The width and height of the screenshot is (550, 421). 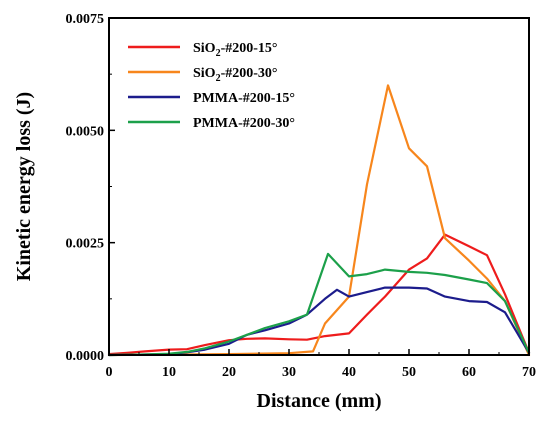 I want to click on legend-label: SiO2-#200-30°, so click(x=235, y=75).